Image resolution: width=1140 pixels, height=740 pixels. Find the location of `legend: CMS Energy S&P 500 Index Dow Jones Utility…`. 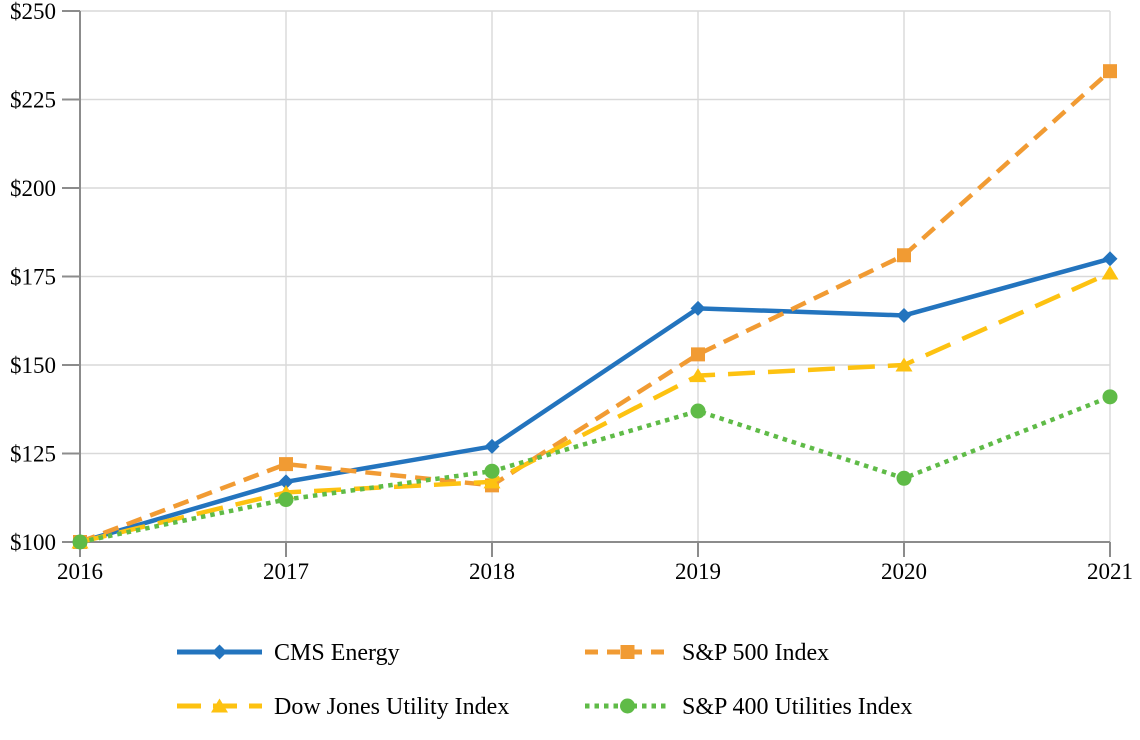

legend: CMS Energy S&P 500 Index Dow Jones Utility… is located at coordinates (544, 680).